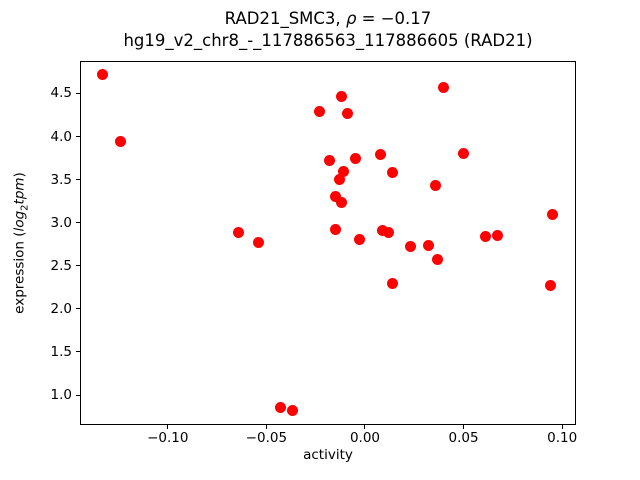 Image resolution: width=640 pixels, height=480 pixels. I want to click on y-tick-label: 4.0, so click(61, 136).